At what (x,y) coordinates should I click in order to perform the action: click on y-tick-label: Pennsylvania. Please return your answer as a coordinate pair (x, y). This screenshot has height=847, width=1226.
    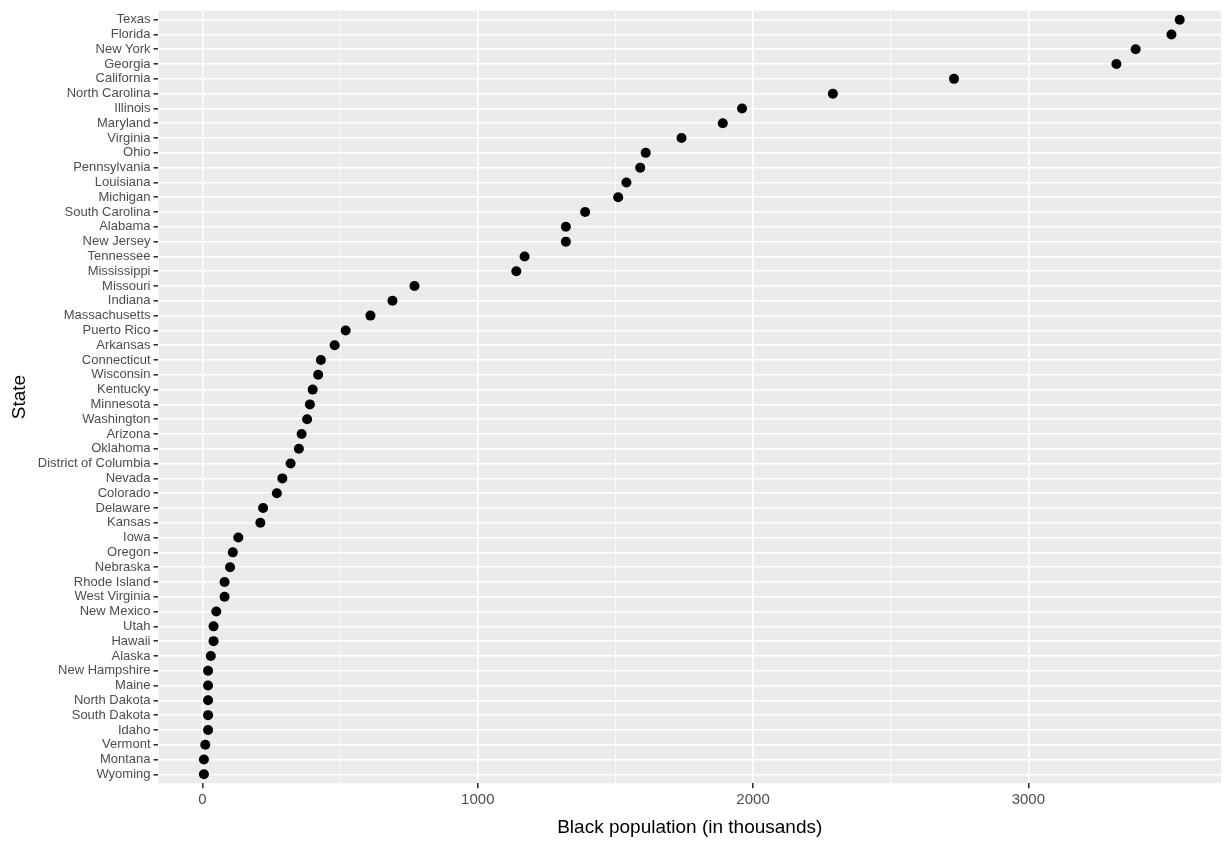
    Looking at the image, I should click on (112, 167).